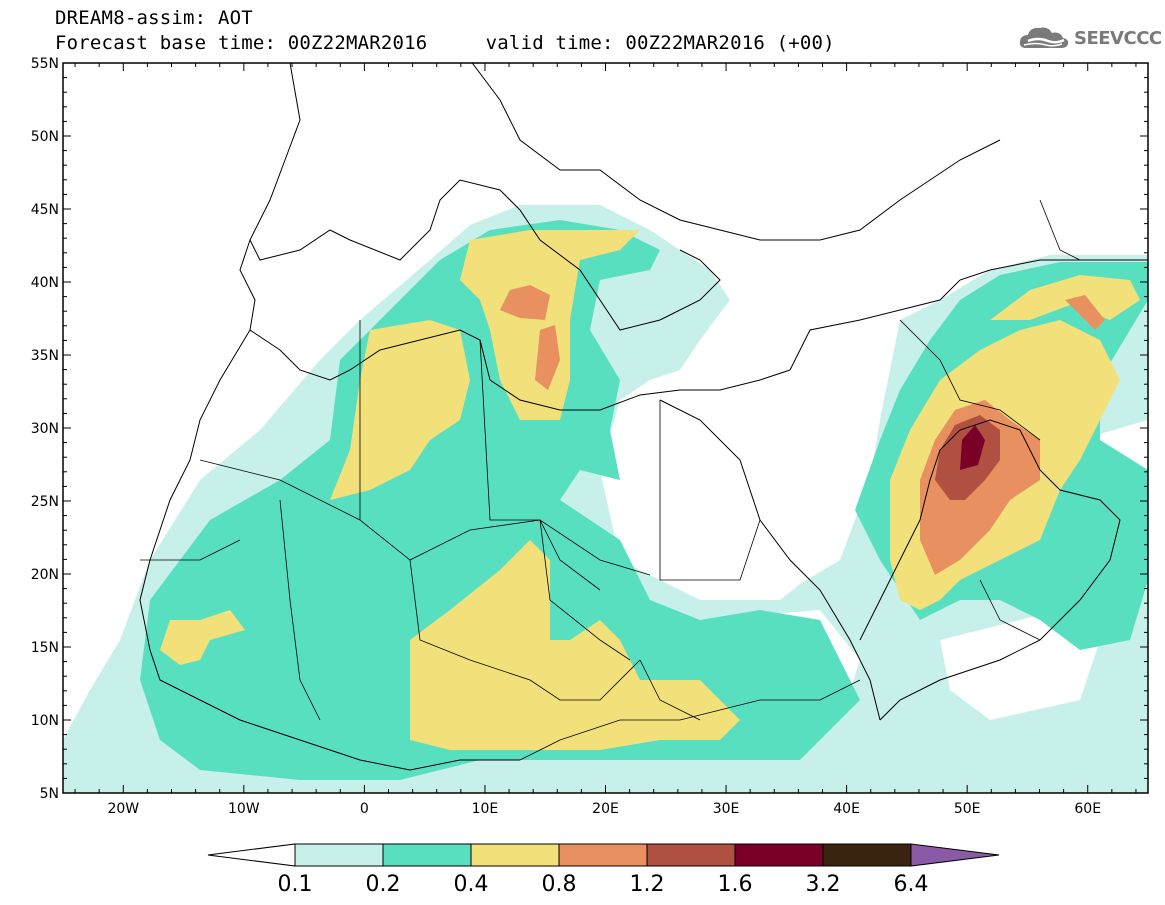  What do you see at coordinates (49, 794) in the screenshot?
I see `lat-tick-label: 5N` at bounding box center [49, 794].